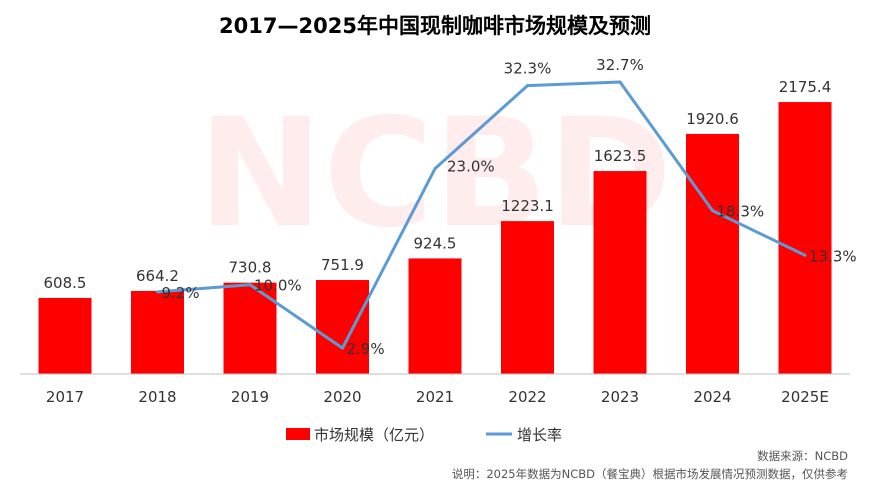 Image resolution: width=870 pixels, height=490 pixels. I want to click on bar-2024, so click(712, 253).